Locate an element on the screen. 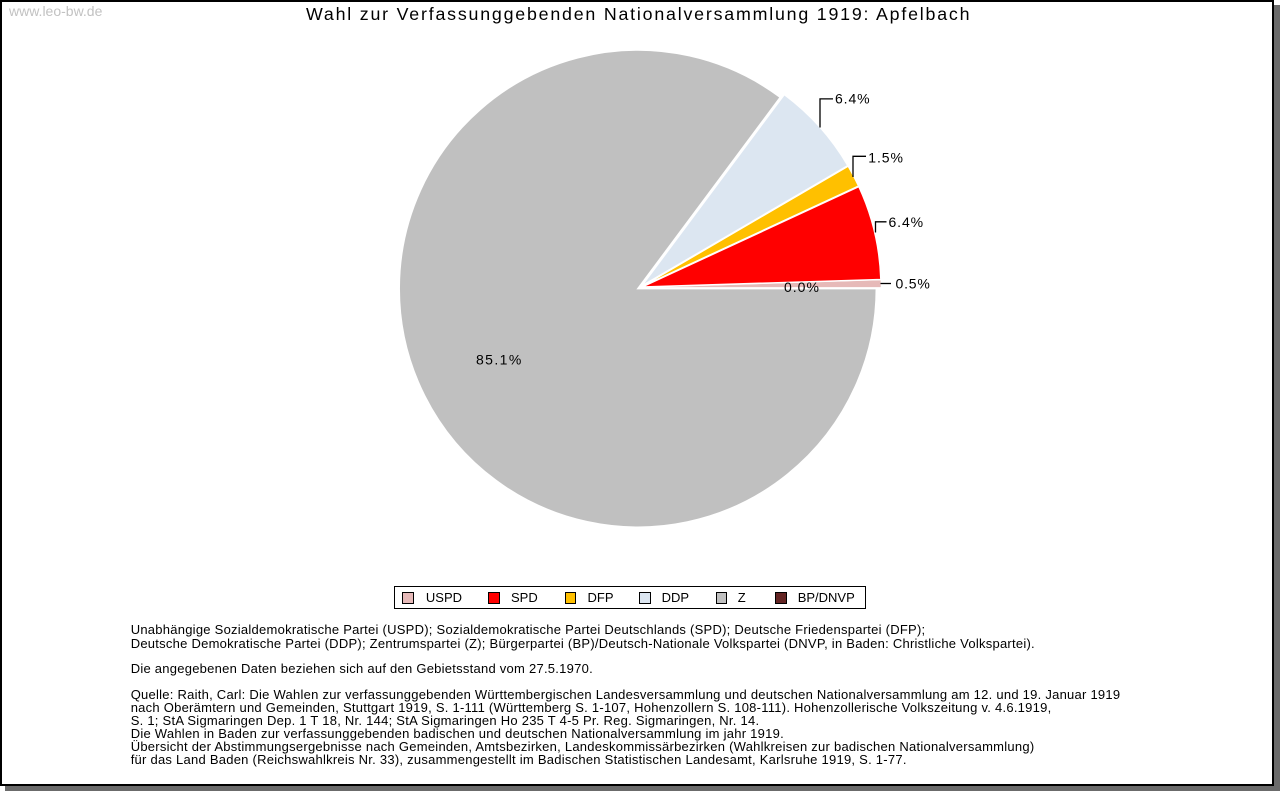  svg-text: 0.5% is located at coordinates (913, 284).